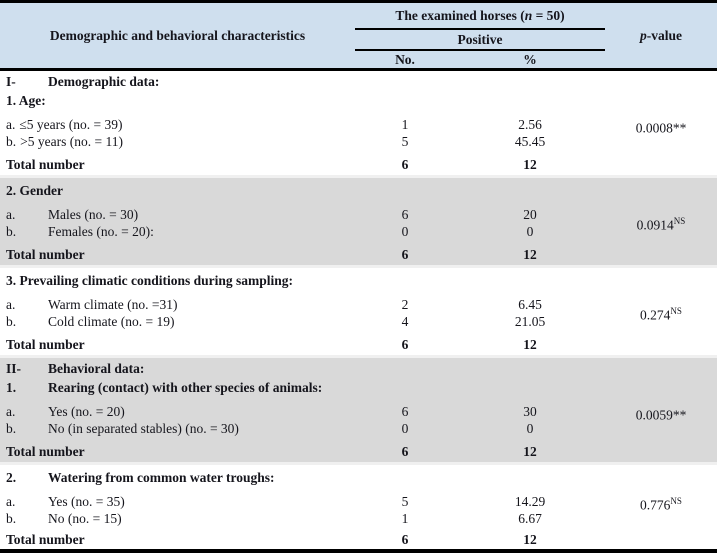  I want to click on section-subheading-row: 1. Age:, so click(358, 99).